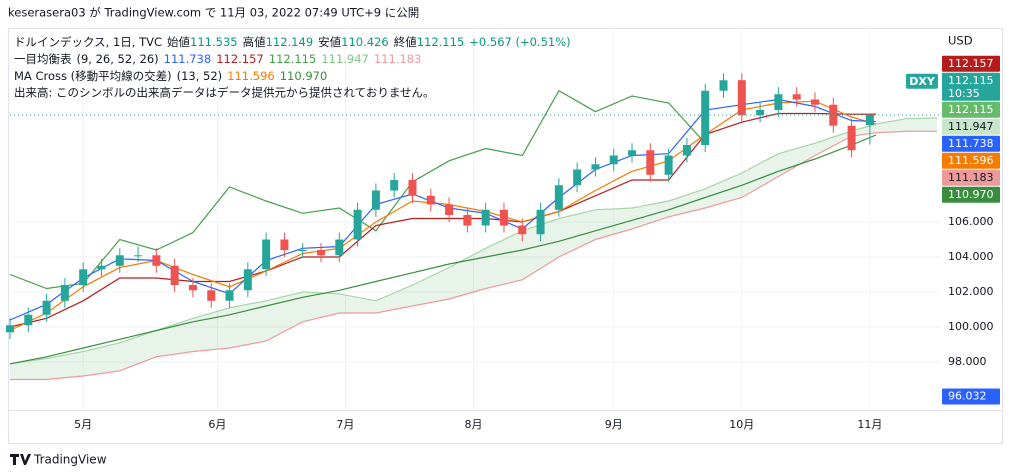  I want to click on symbol-badge-box, so click(922, 81).